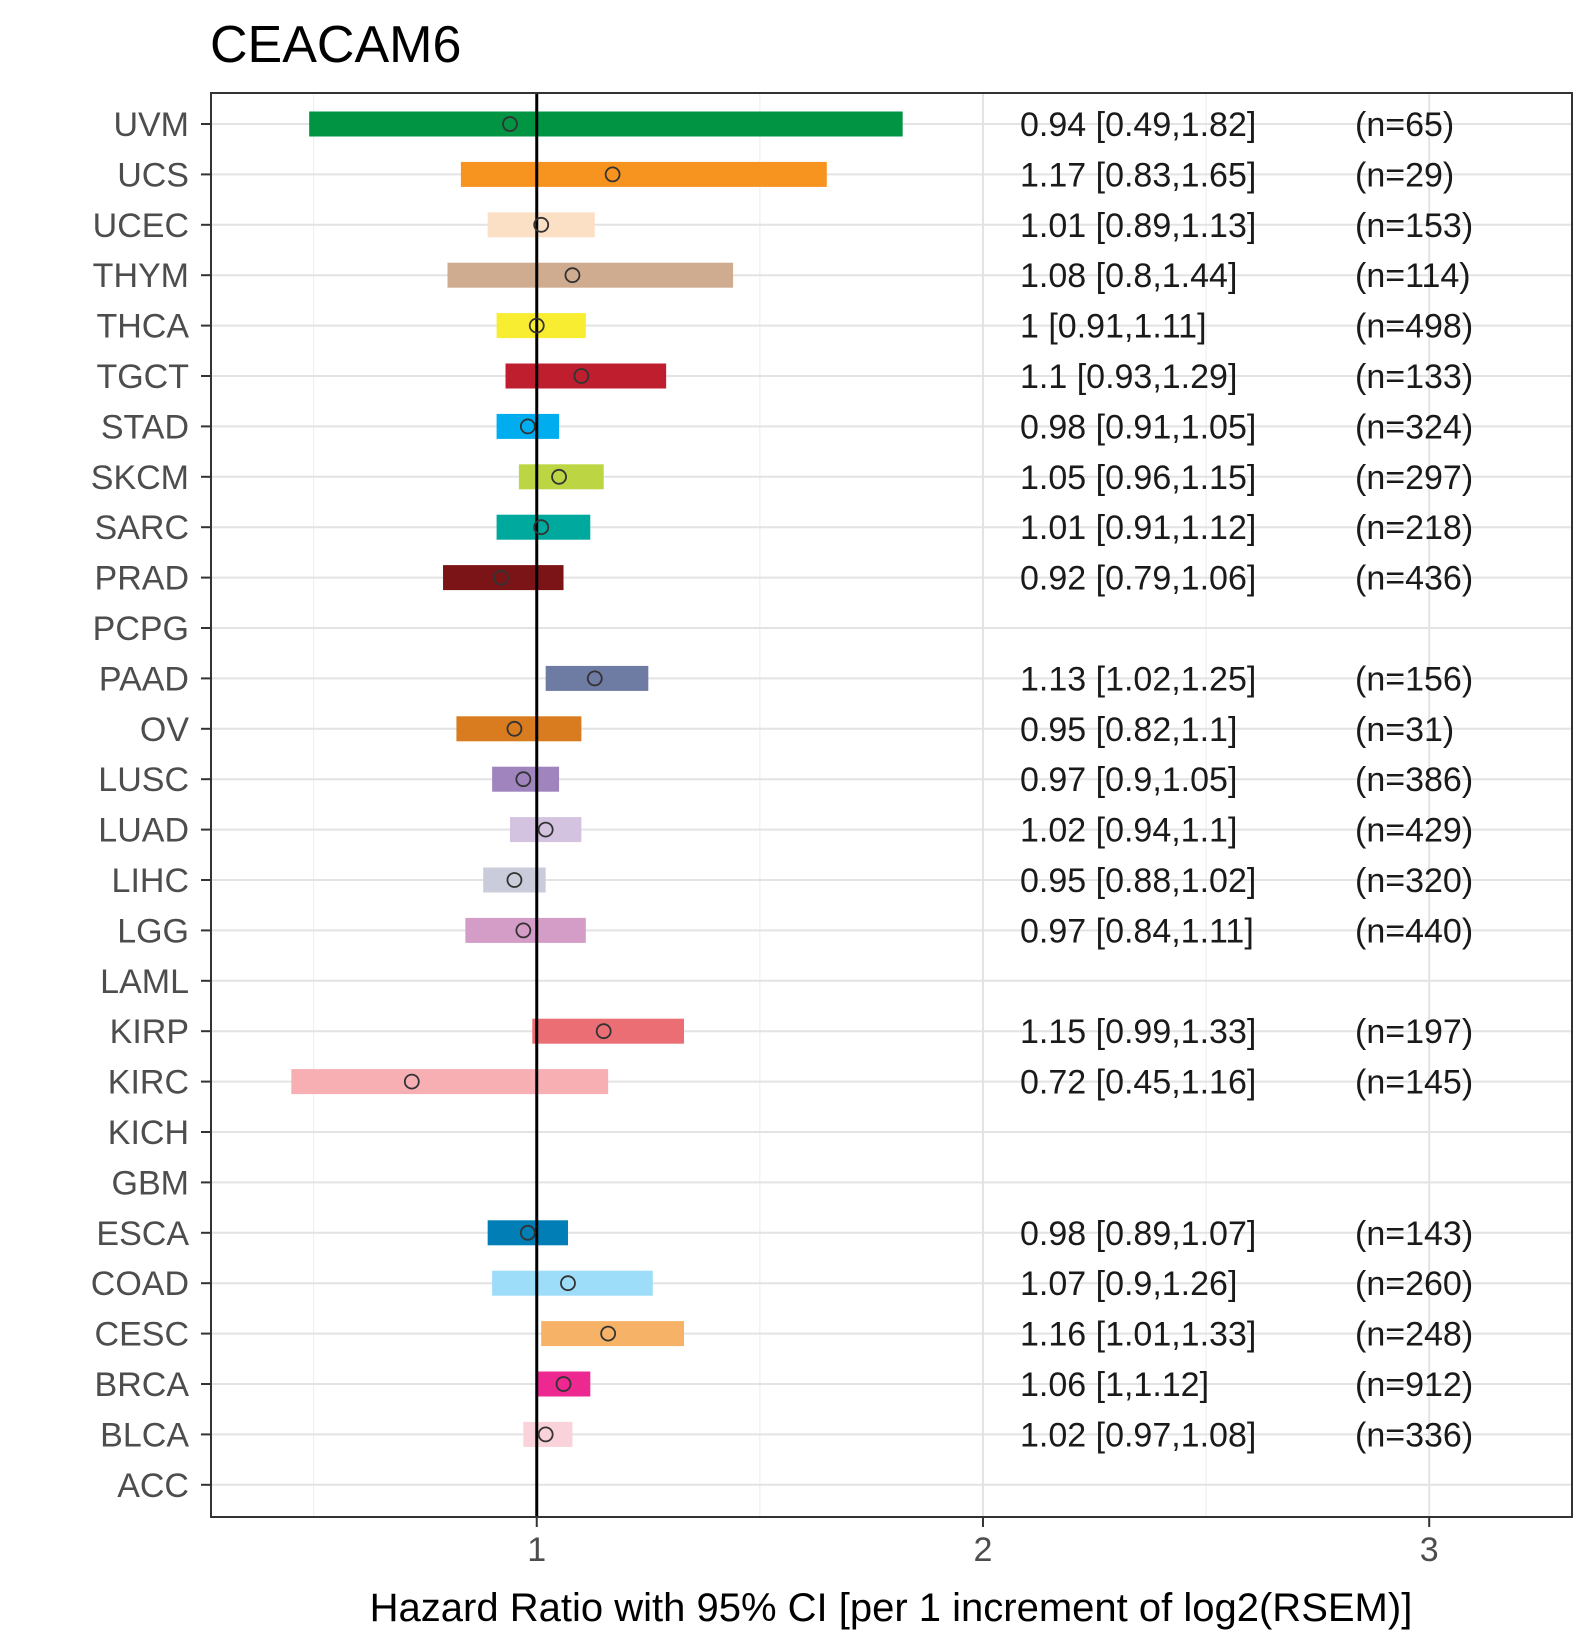 This screenshot has height=1650, width=1590. I want to click on hr-point-lihc, so click(514, 880).